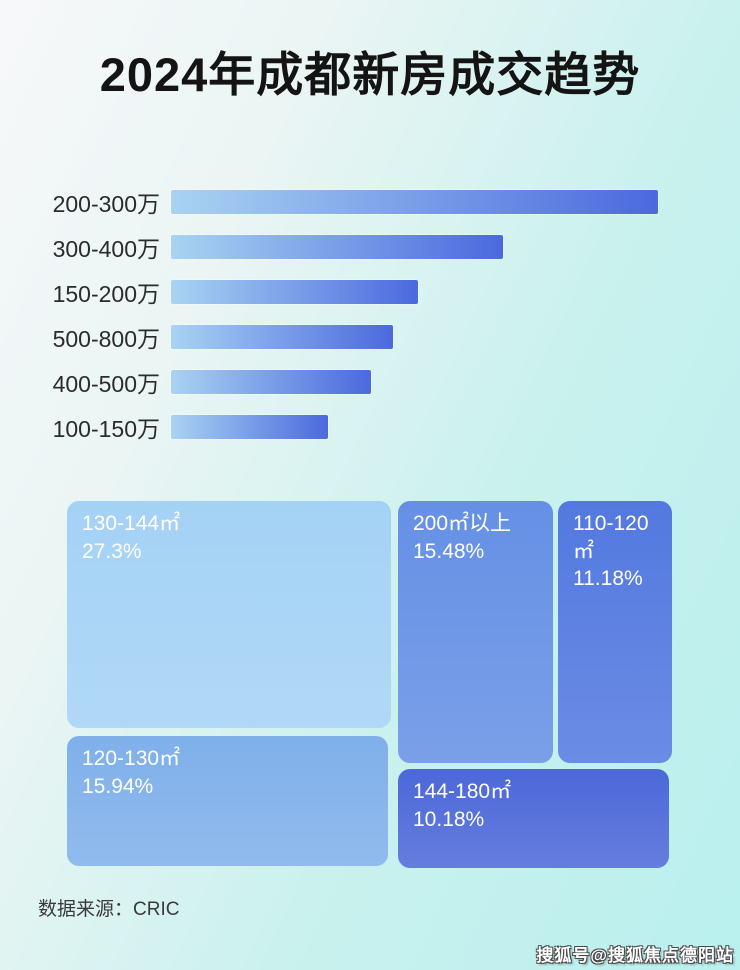 The image size is (740, 970). I want to click on bar-row: 150-200万, so click(353, 291).